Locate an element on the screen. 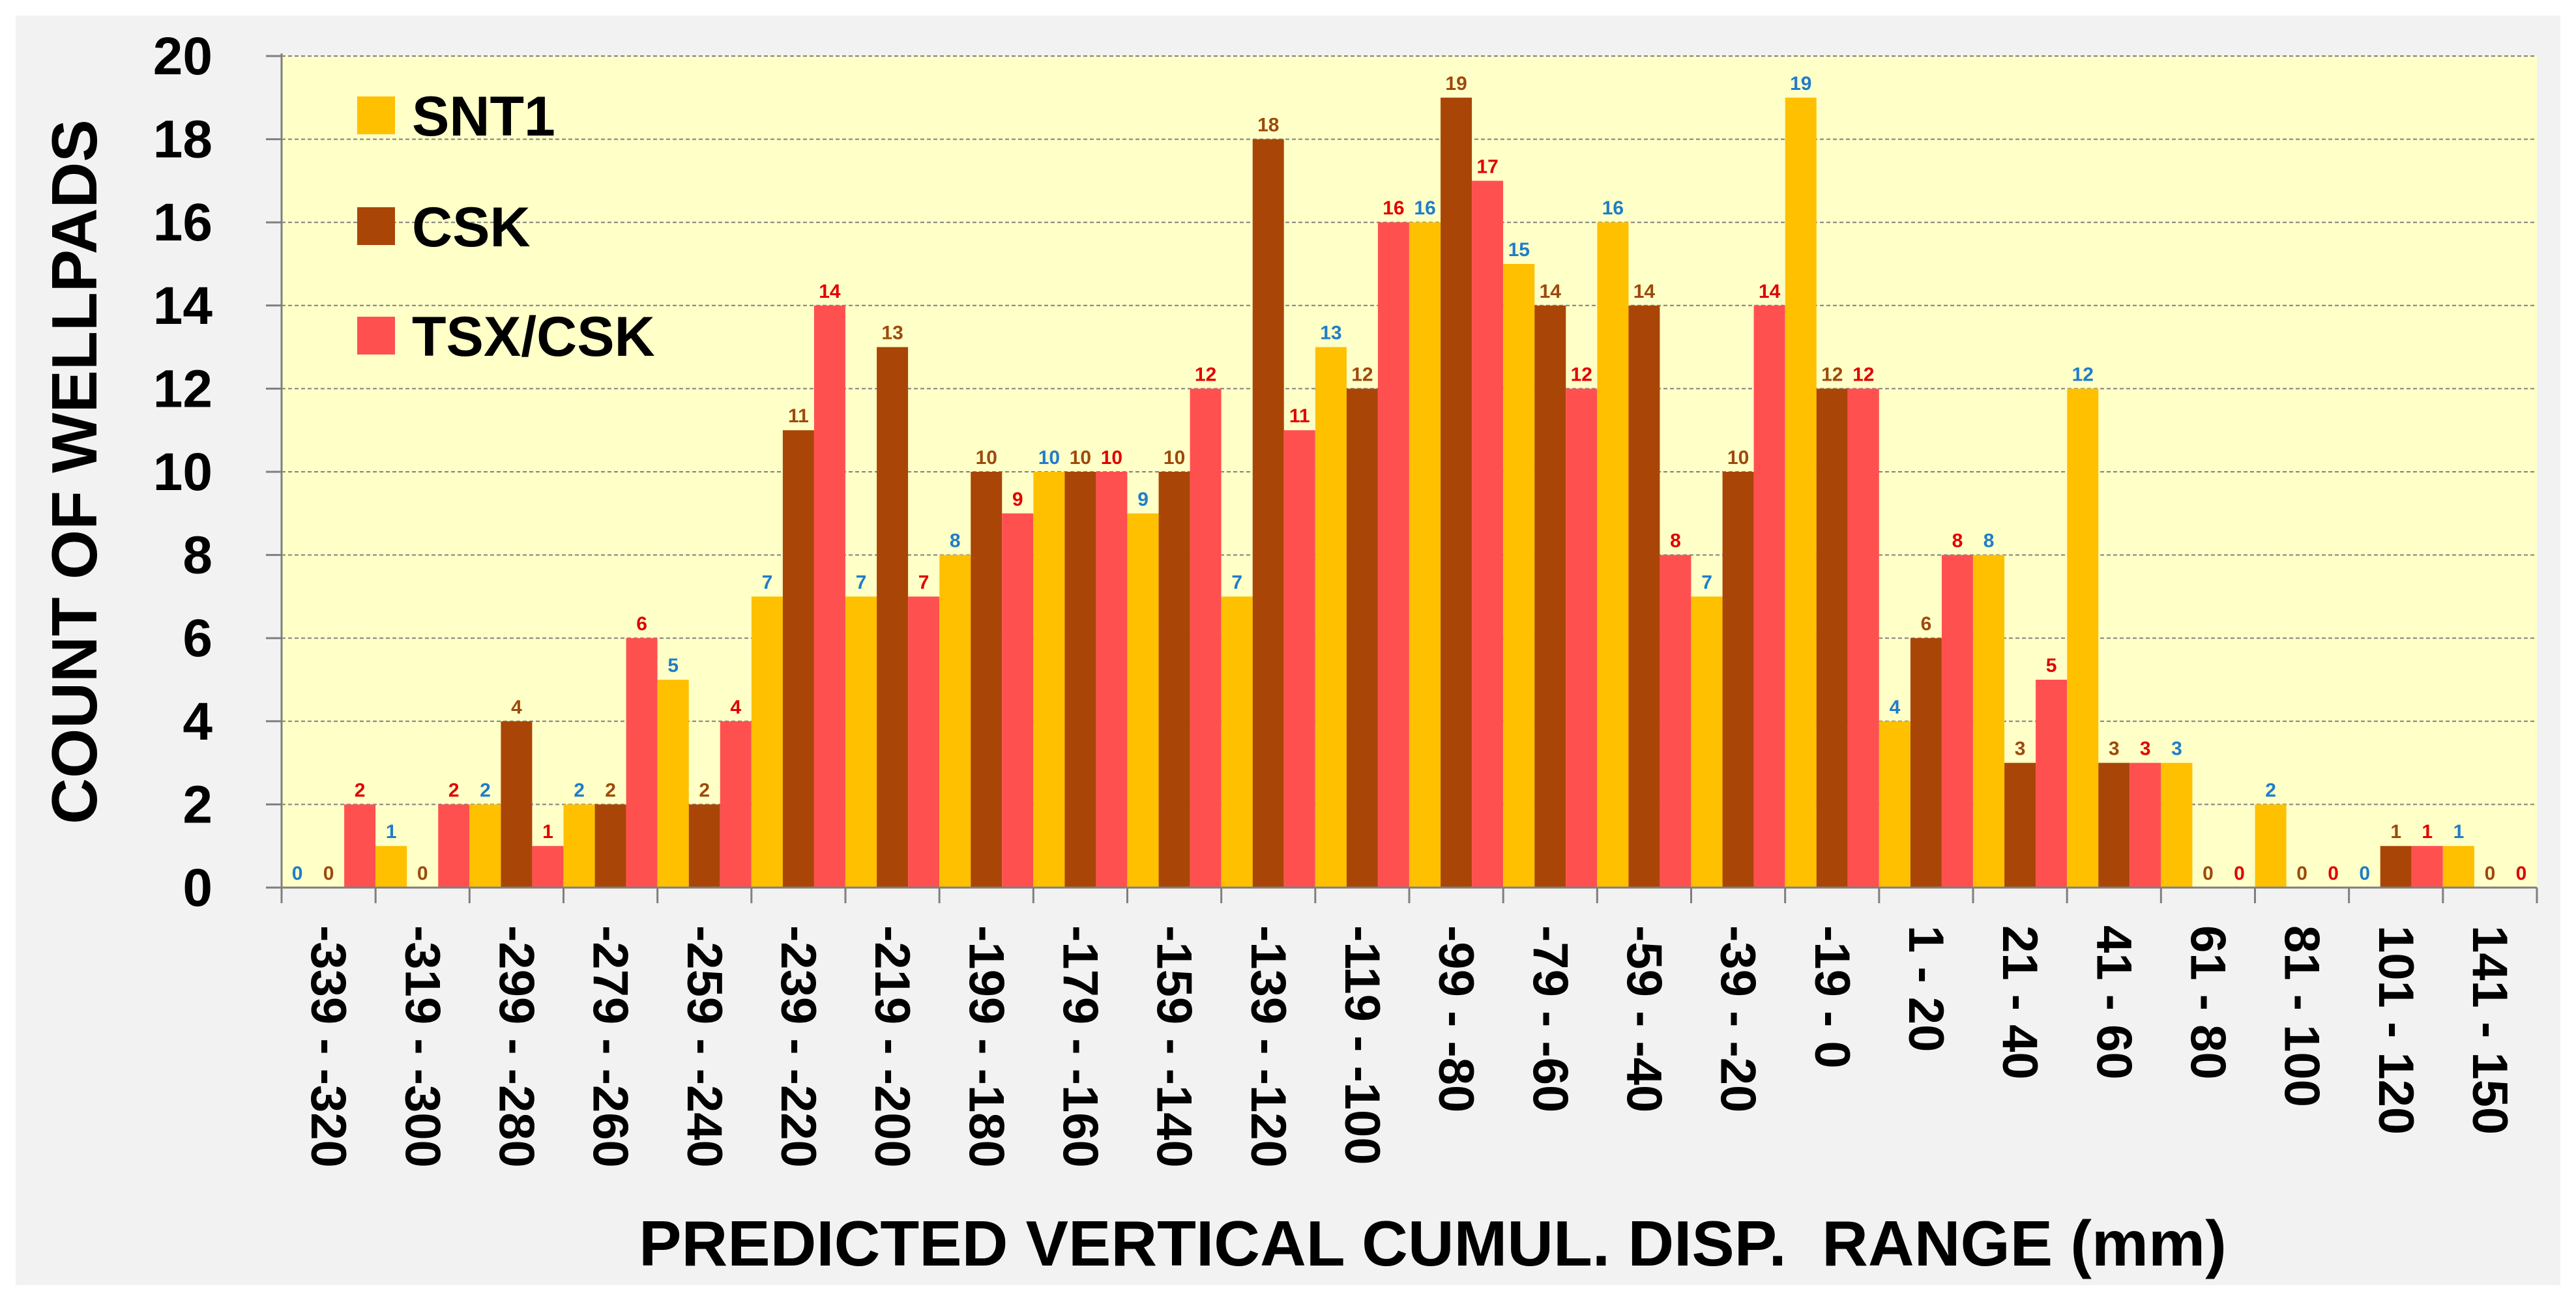 This screenshot has width=2576, height=1304. x-tick-label: -239 - -220 is located at coordinates (798, 1046).